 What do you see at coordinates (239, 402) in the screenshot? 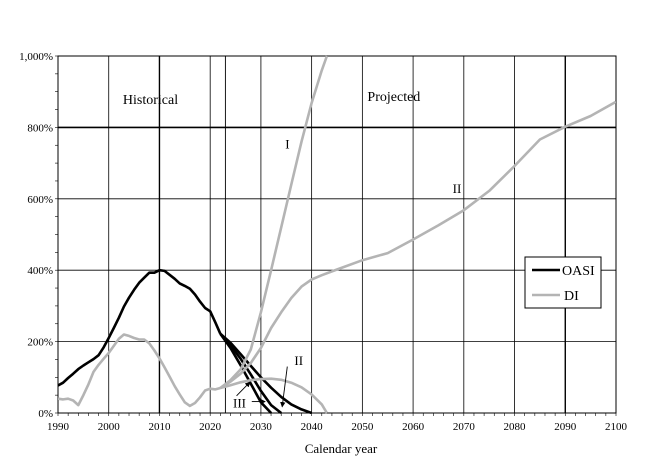
I see `annotation-alt-iii: III` at bounding box center [239, 402].